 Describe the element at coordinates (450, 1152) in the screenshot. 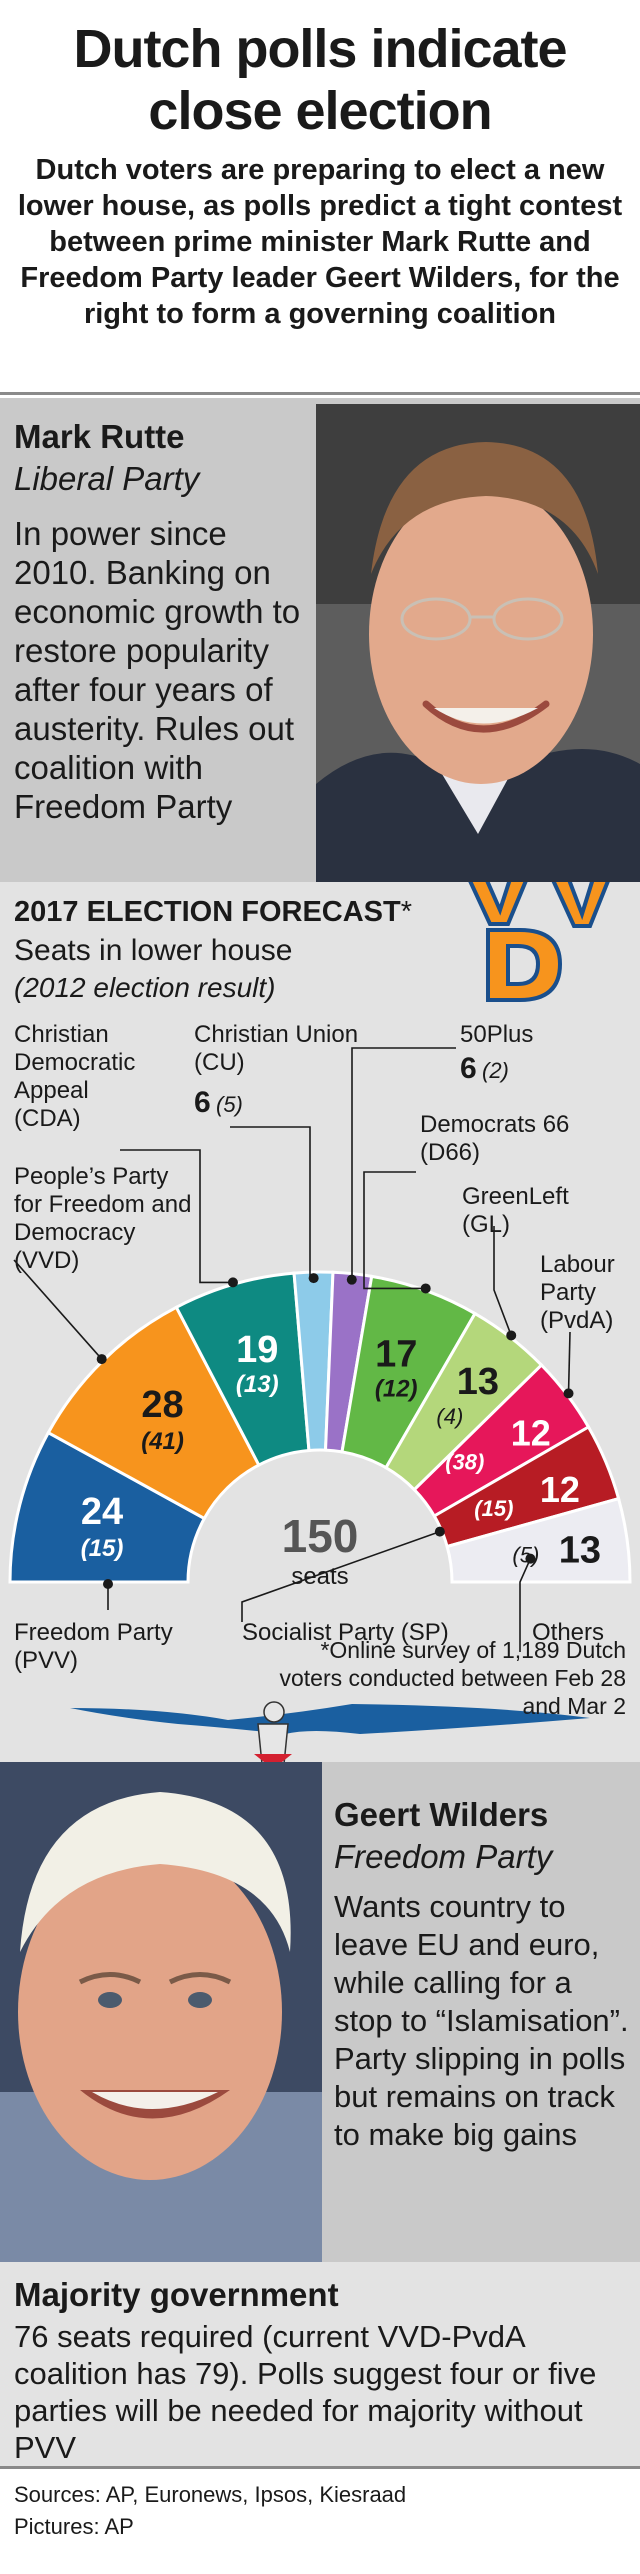

I see `label-d66: (D66)` at that location.